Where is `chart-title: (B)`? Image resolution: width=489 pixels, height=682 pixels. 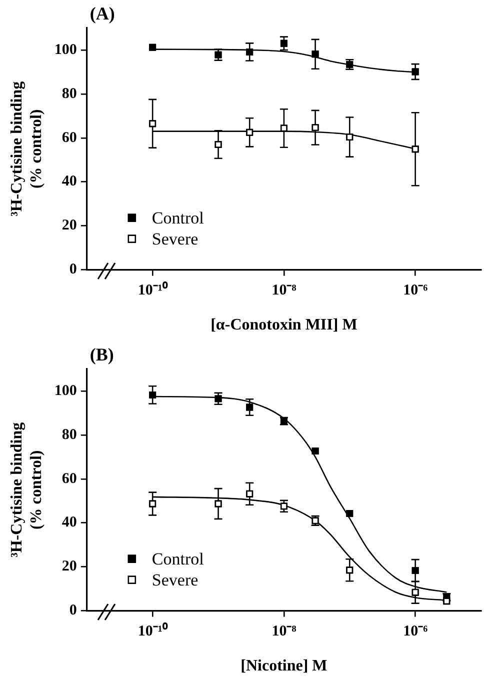 chart-title: (B) is located at coordinates (102, 354).